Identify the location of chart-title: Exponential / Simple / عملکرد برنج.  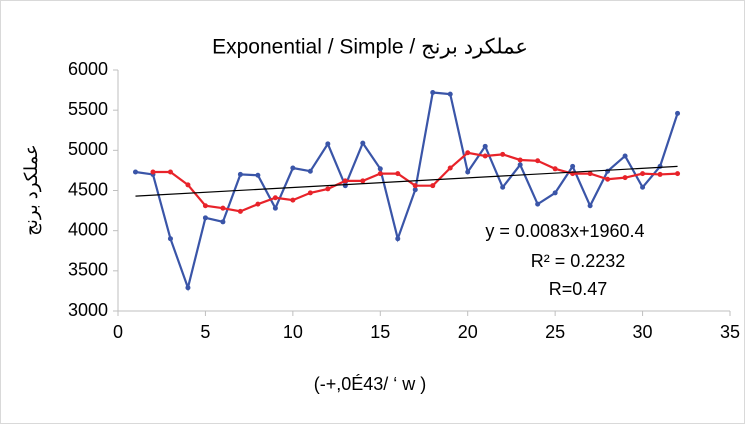
(370, 48).